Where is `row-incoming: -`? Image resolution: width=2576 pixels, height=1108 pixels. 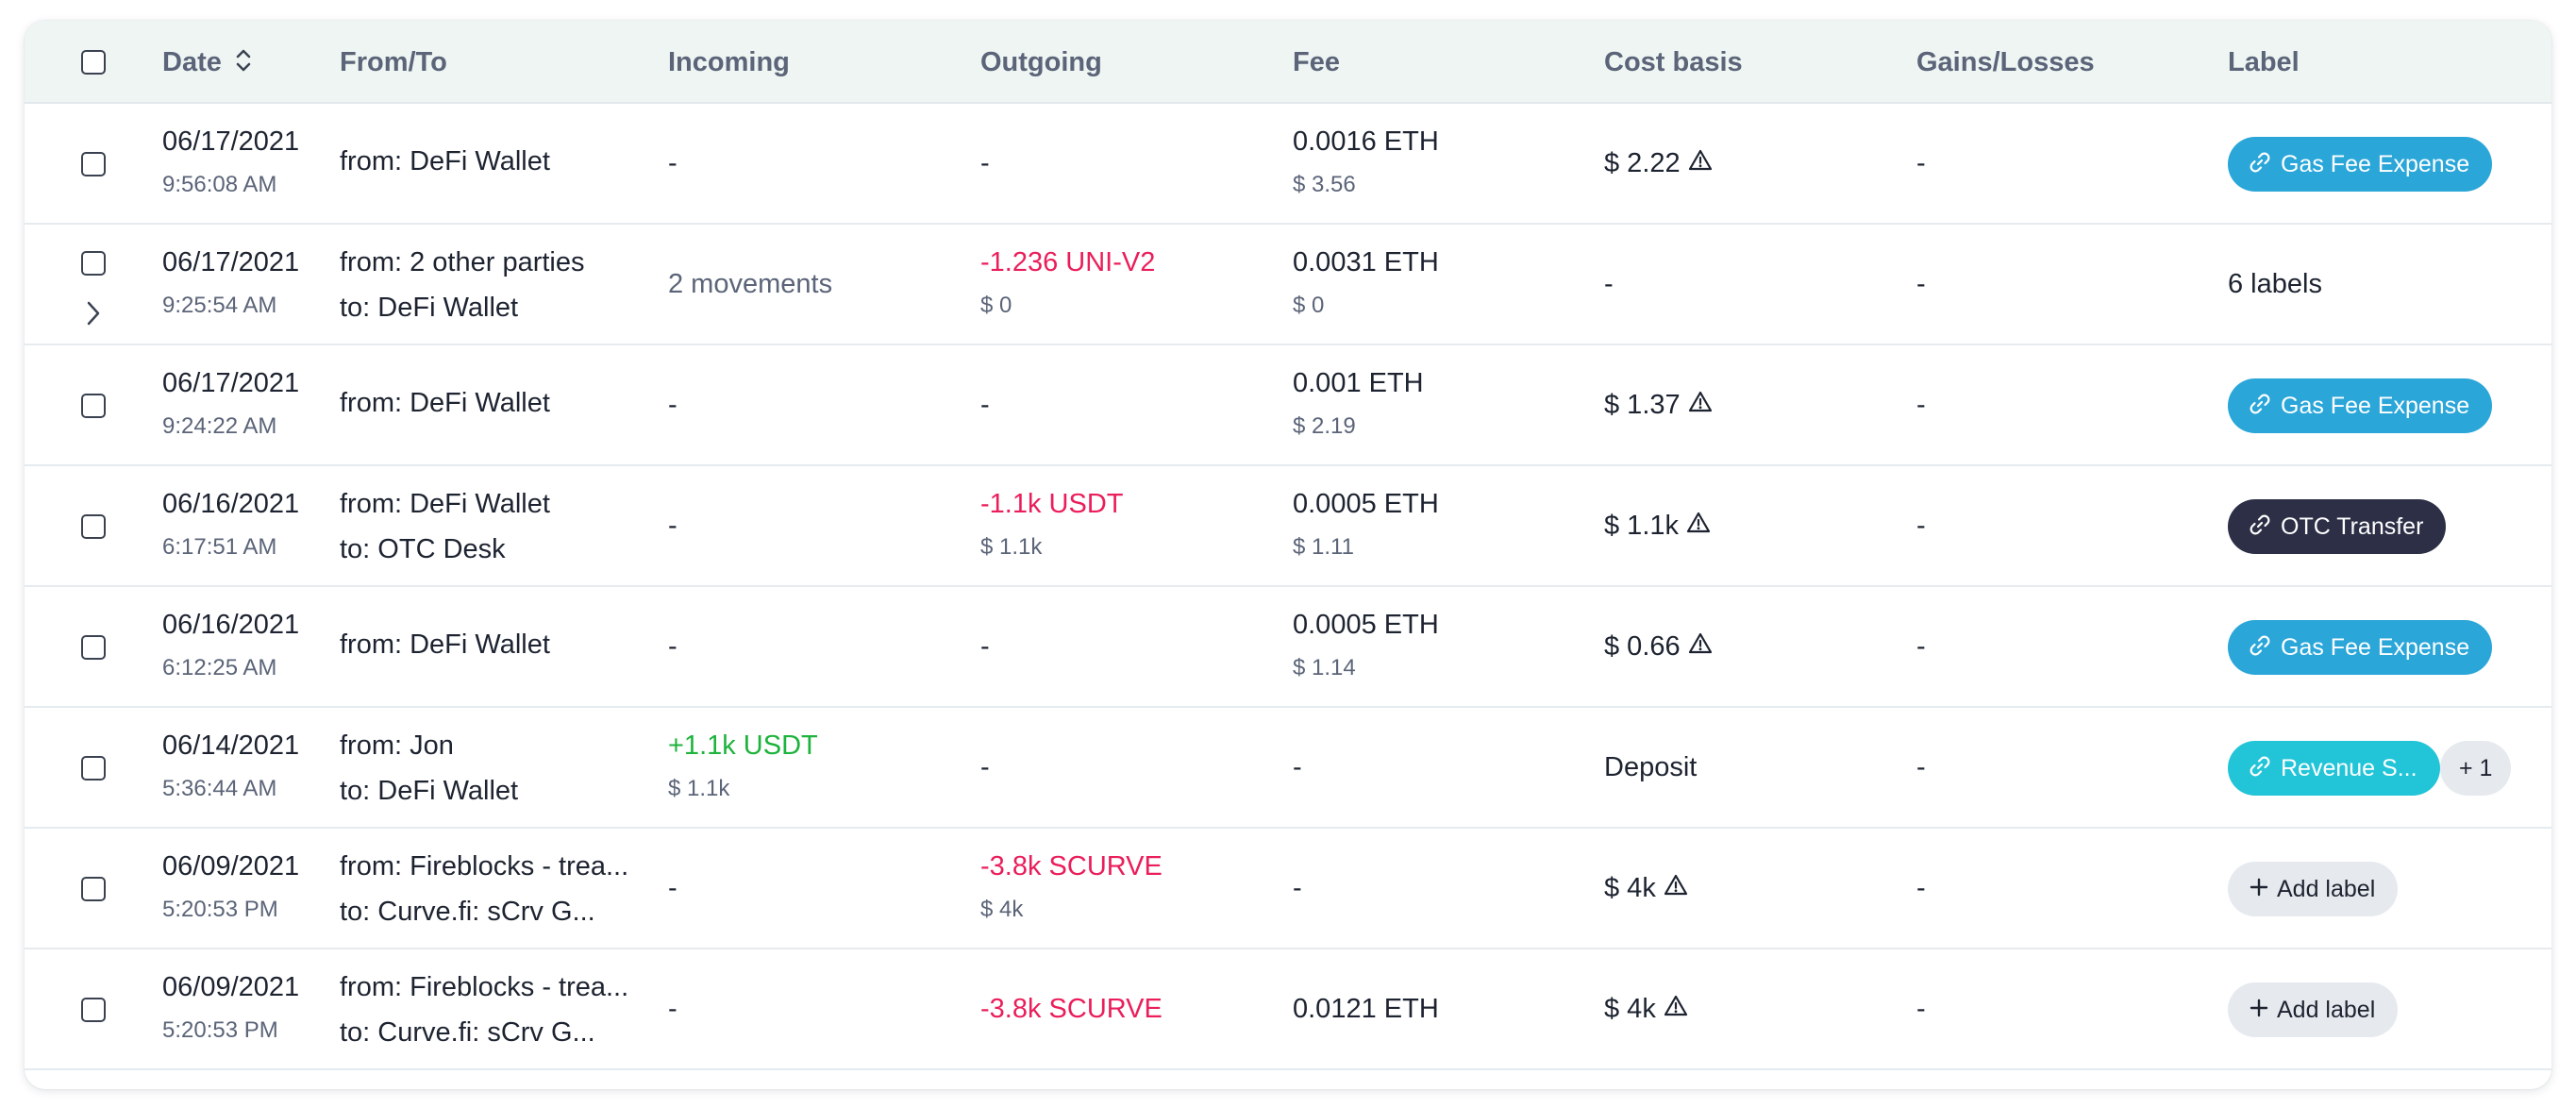
row-incoming: - is located at coordinates (672, 405).